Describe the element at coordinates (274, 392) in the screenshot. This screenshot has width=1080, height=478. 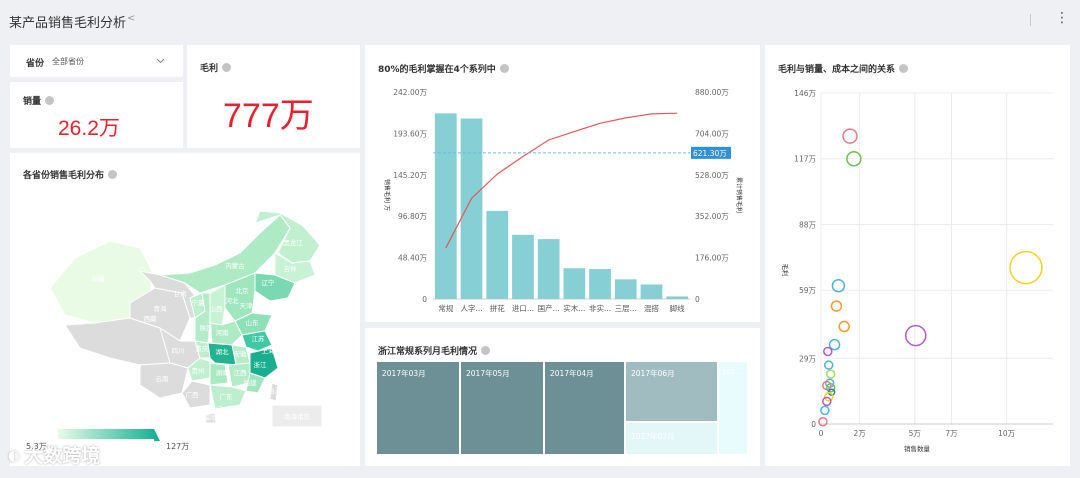
I see `region-taiwan` at that location.